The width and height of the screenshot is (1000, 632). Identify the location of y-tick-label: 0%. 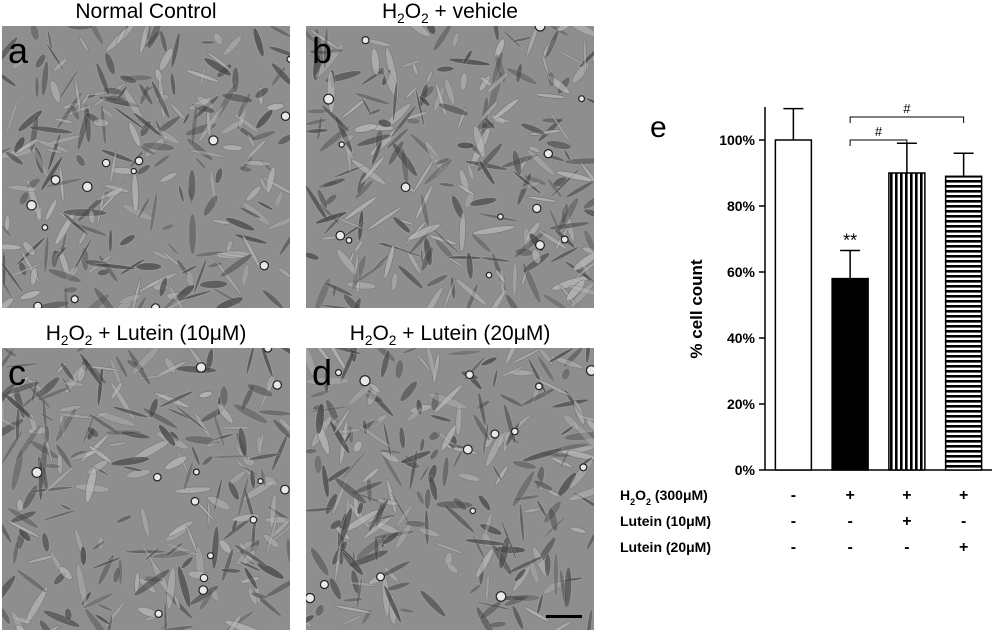
(745, 470).